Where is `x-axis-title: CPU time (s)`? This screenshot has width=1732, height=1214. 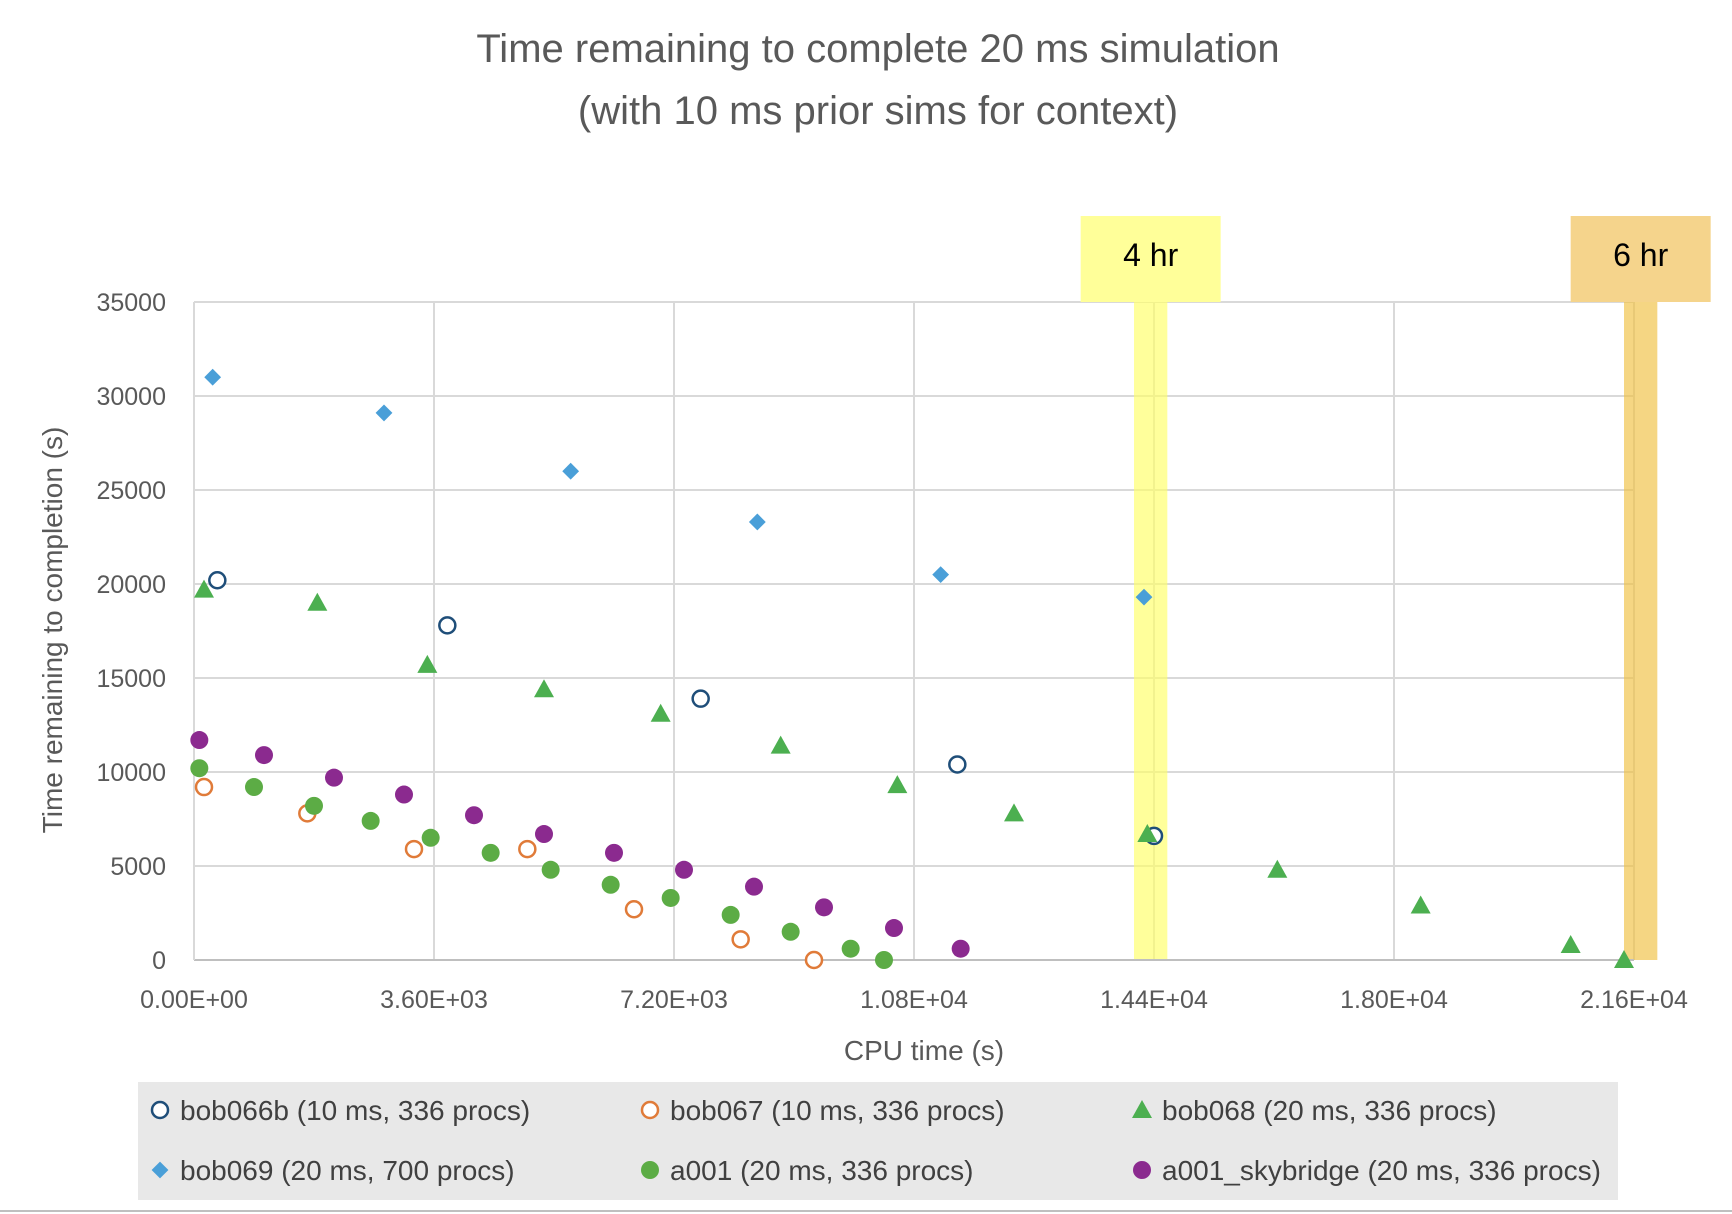 x-axis-title: CPU time (s) is located at coordinates (924, 1050).